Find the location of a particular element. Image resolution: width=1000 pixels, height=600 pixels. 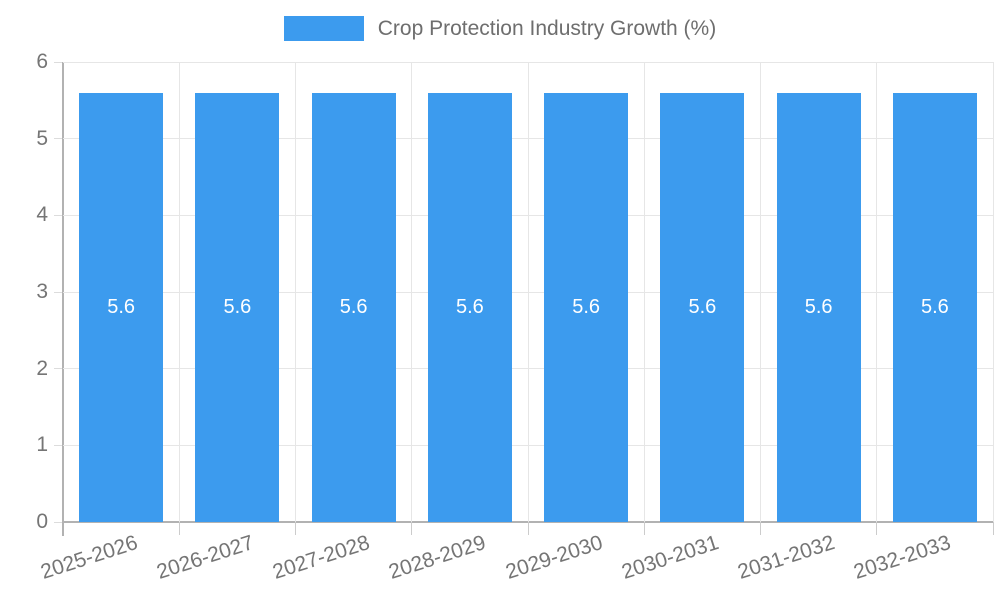

y-axis-tick-label: 3 is located at coordinates (42, 291).